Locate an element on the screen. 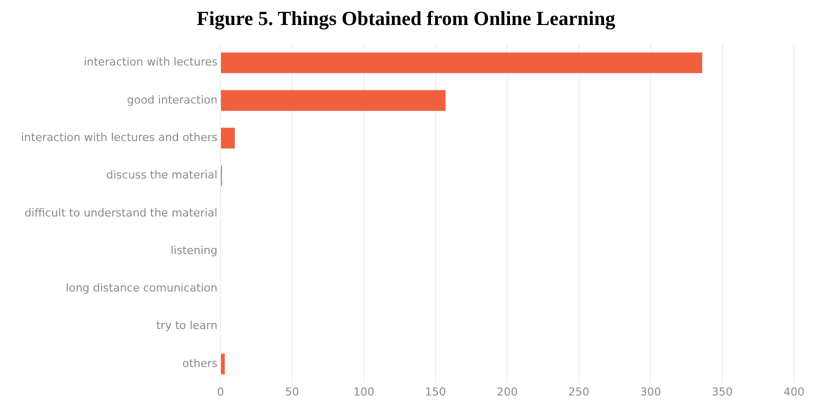 This screenshot has width=832, height=410. x-tick-label: 350 is located at coordinates (722, 391).